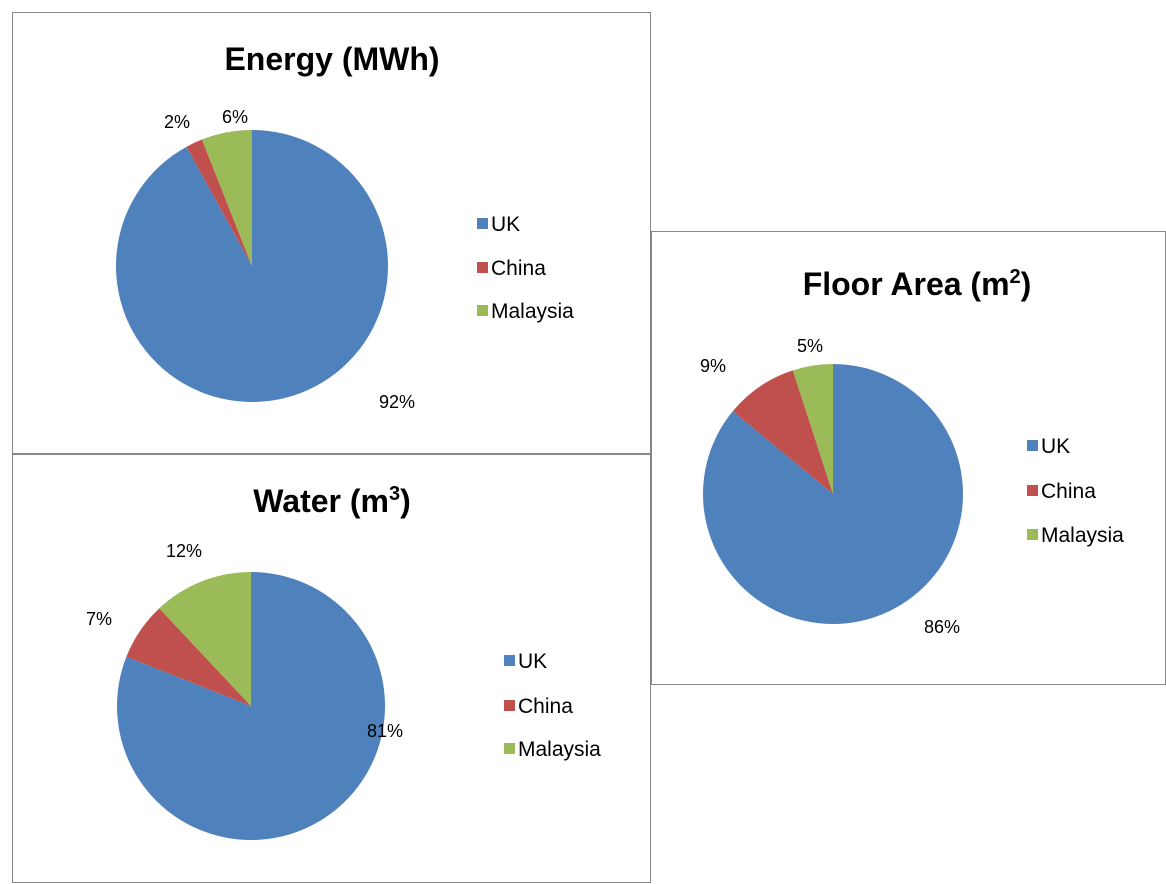 This screenshot has height=884, width=1166. I want to click on data-label-uk: 86%, so click(942, 627).